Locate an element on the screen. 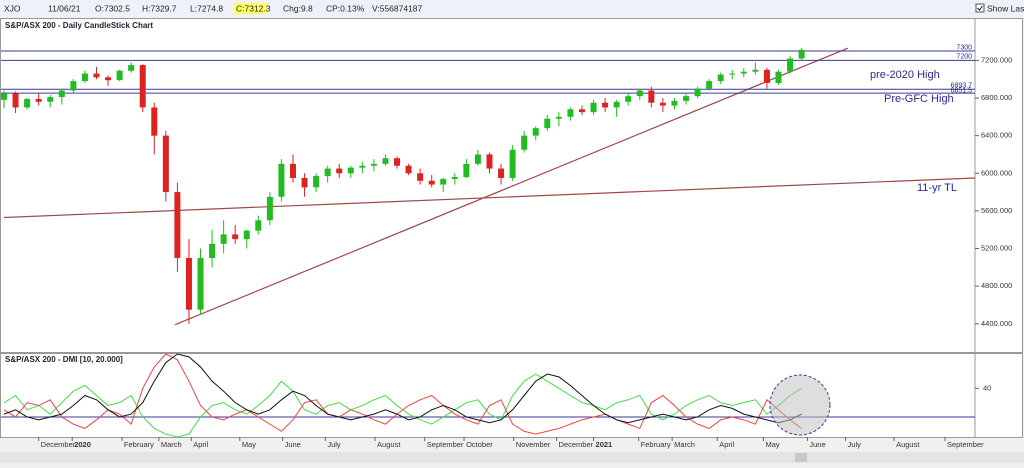 The image size is (1024, 468). y-tick-label: 6400.000 is located at coordinates (996, 135).